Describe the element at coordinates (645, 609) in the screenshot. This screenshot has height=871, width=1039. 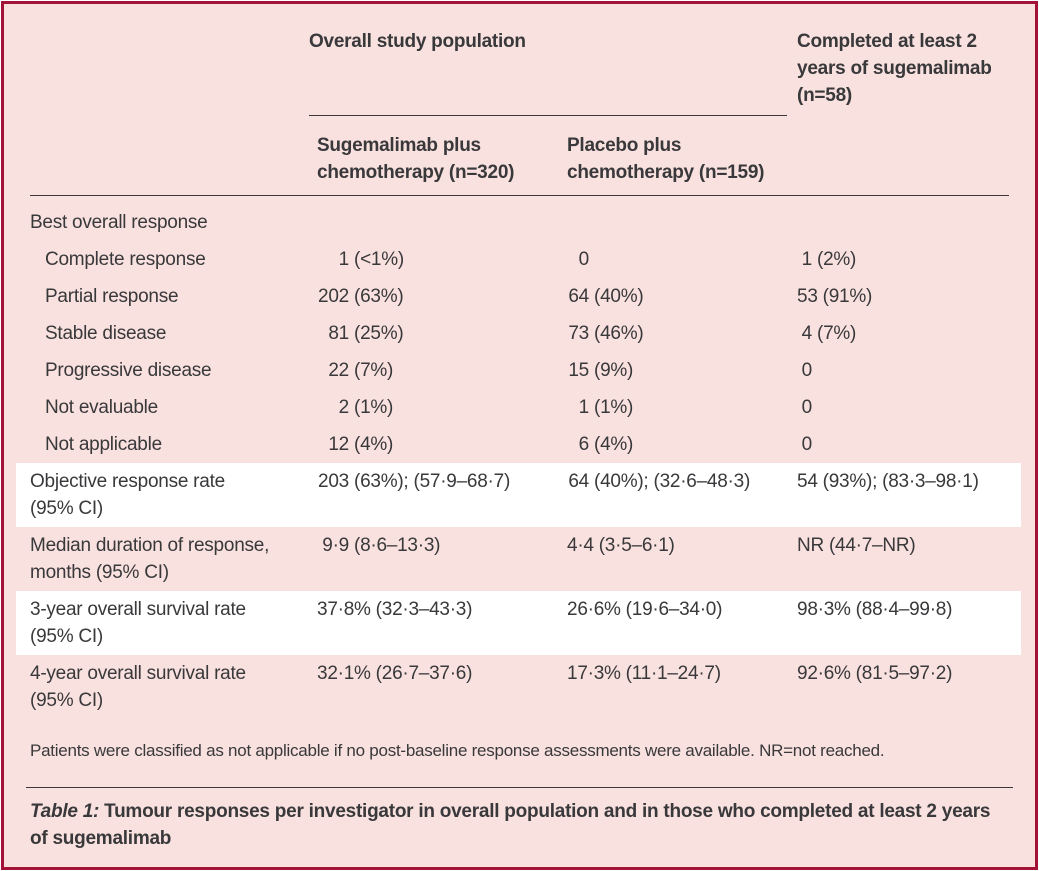
I see `table-cell: 26·6% (19·6–34·0)` at that location.